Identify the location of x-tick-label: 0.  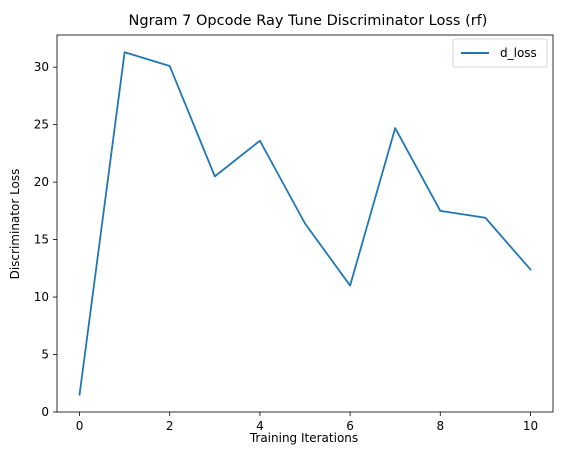
(80, 426).